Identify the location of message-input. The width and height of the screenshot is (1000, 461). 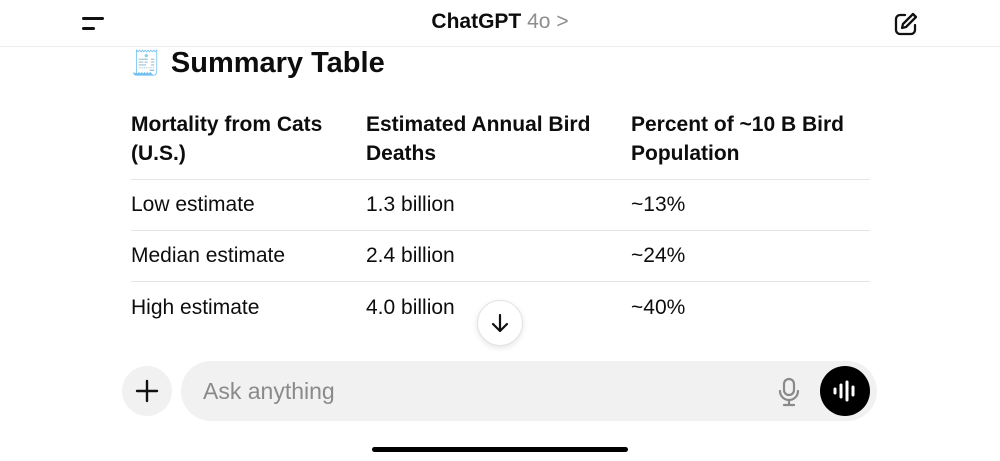
(483, 391).